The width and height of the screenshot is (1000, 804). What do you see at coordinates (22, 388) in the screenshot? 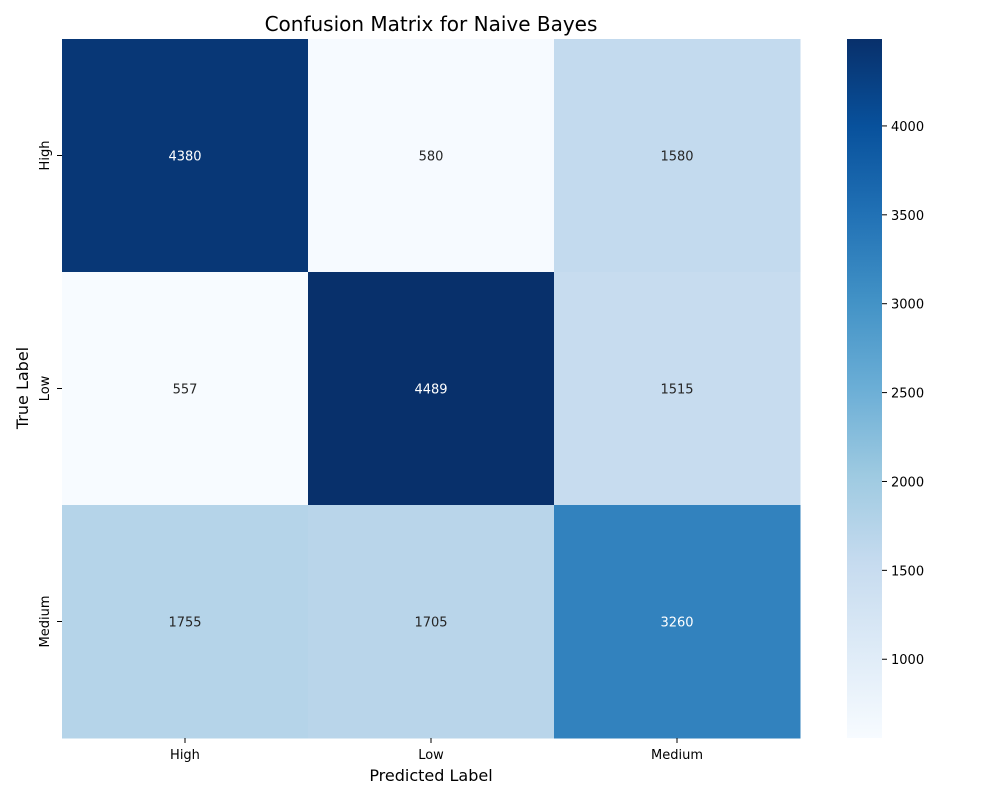
I see `y-axis-label: True Label` at bounding box center [22, 388].